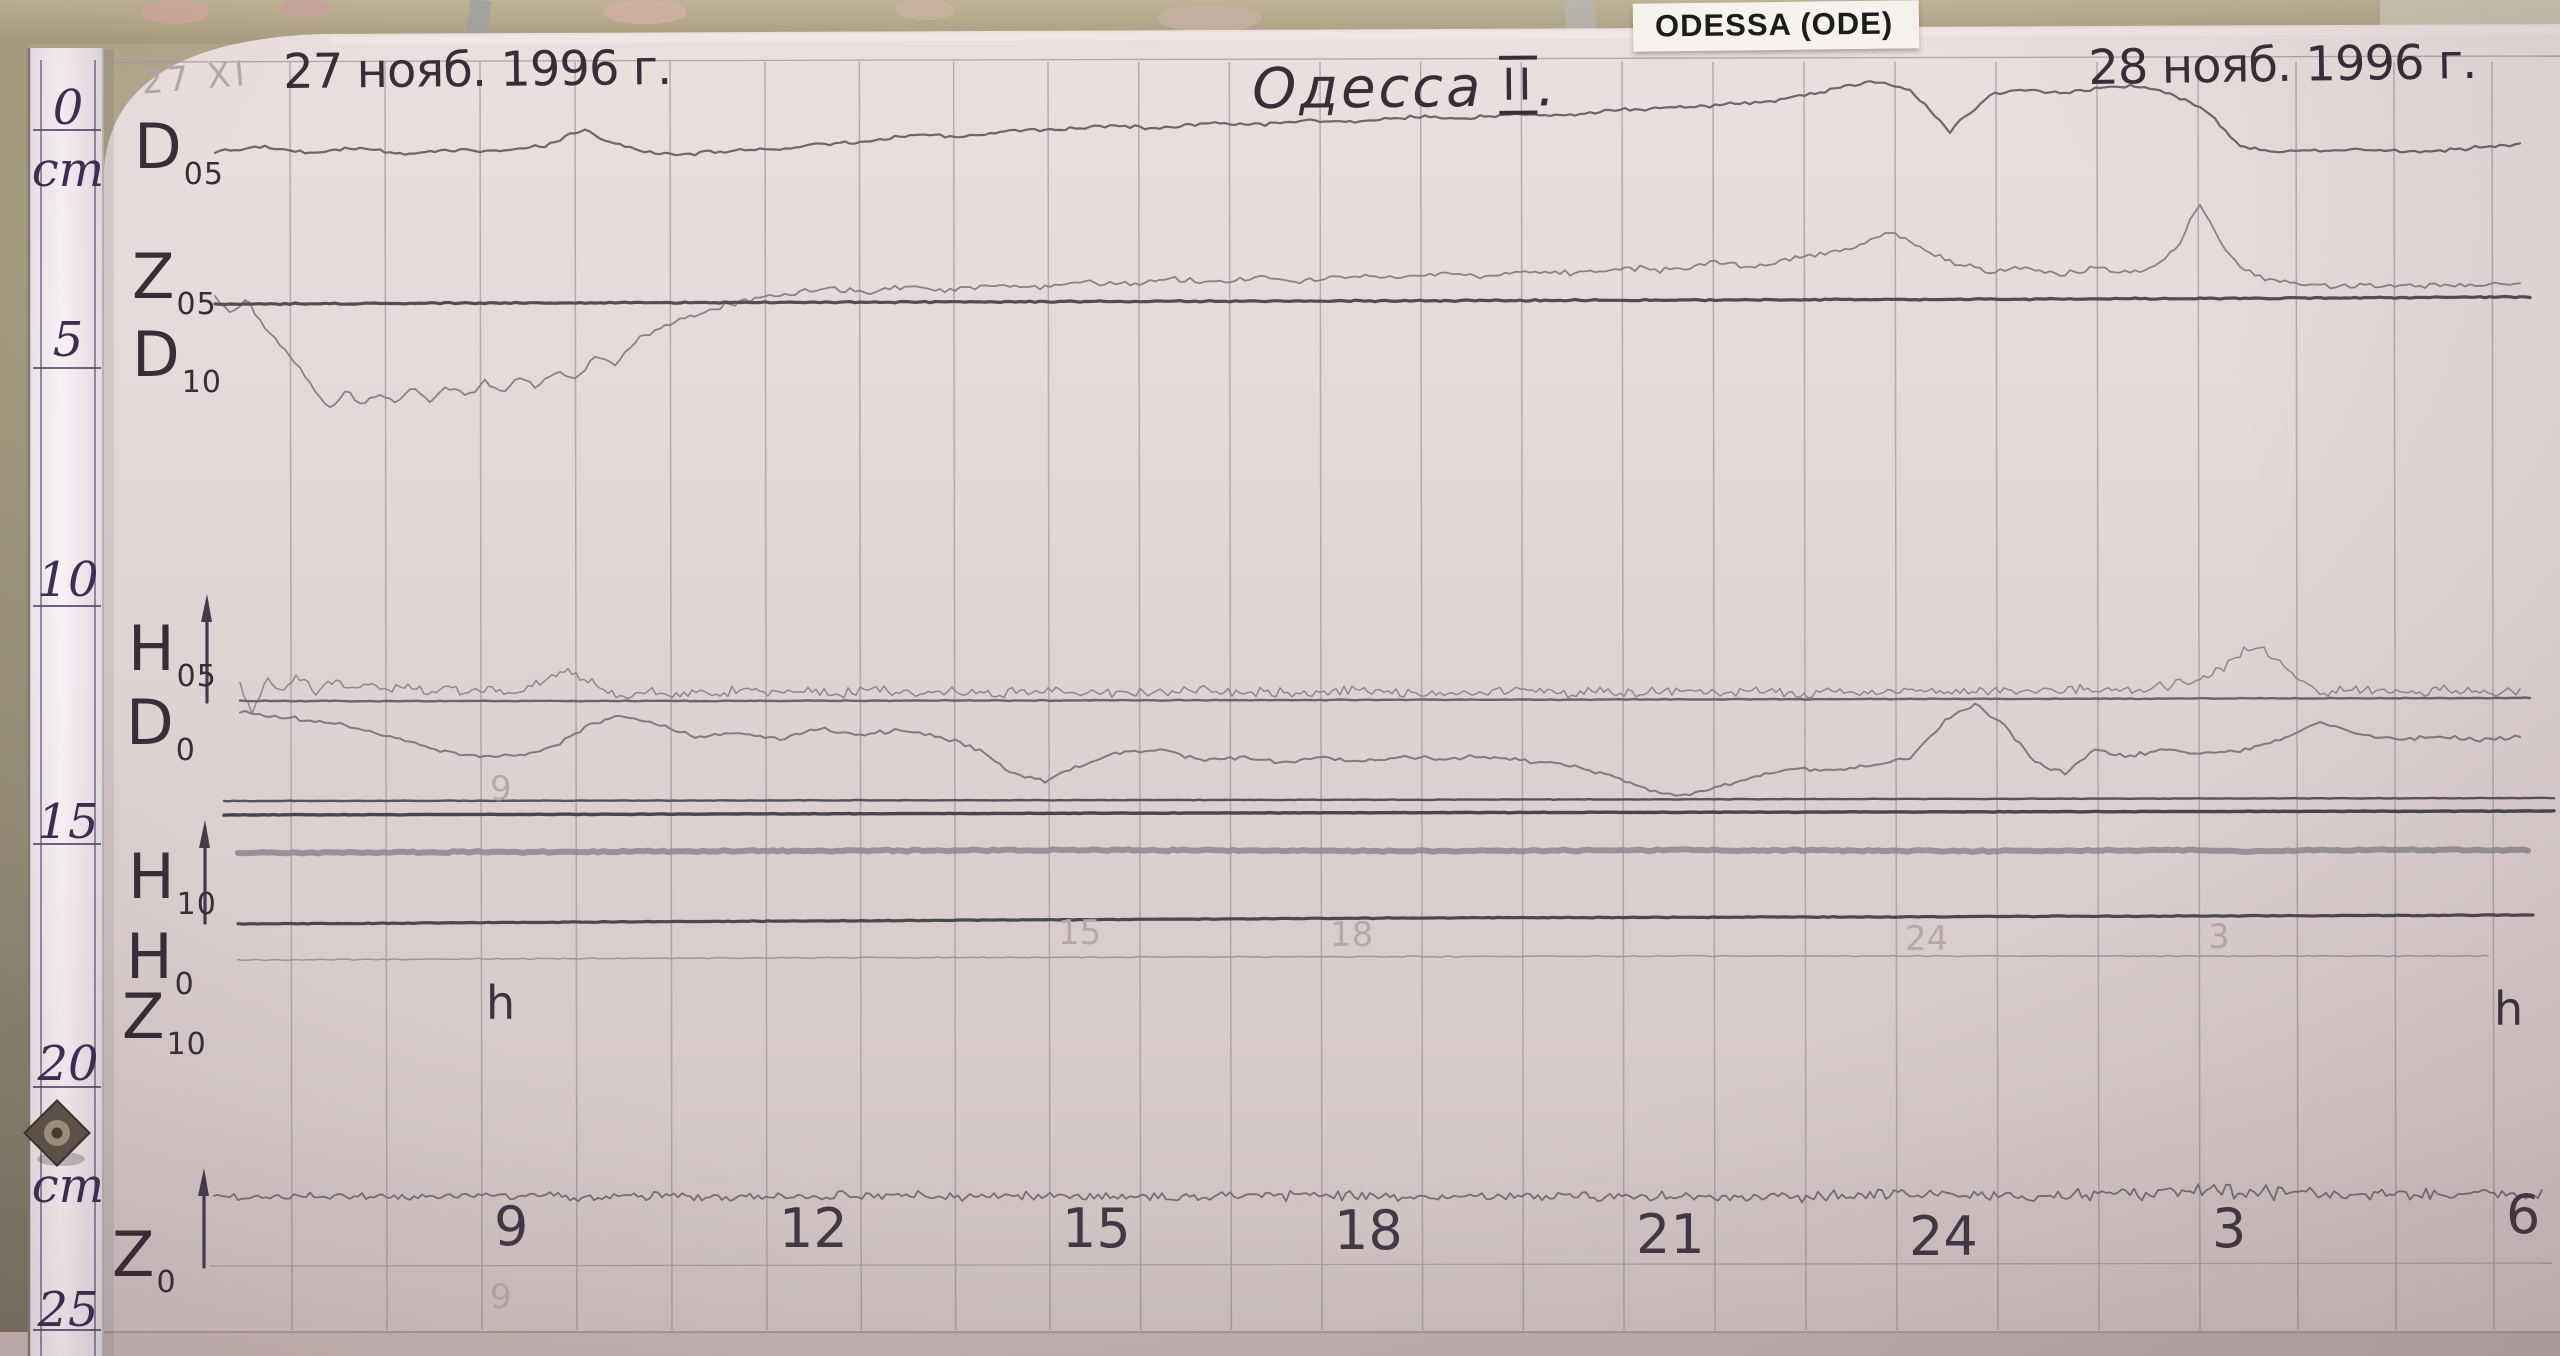 The height and width of the screenshot is (1356, 2560). Describe the element at coordinates (1372, 300) in the screenshot. I see `trace-Z05` at that location.